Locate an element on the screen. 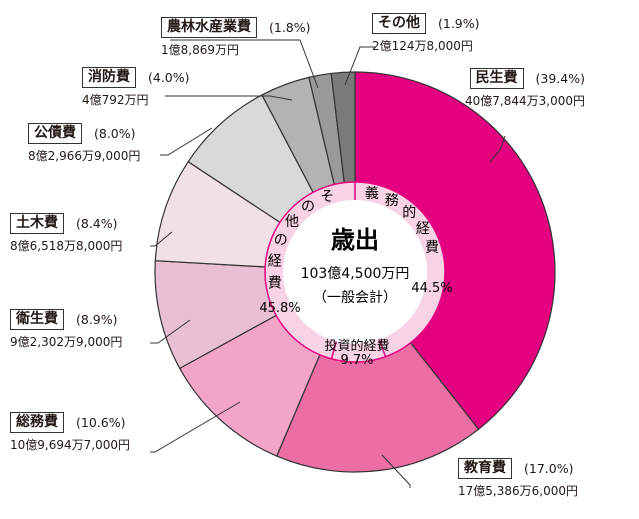 The image size is (639, 519). inner-percent-obligatory: 44.5% is located at coordinates (431, 288).